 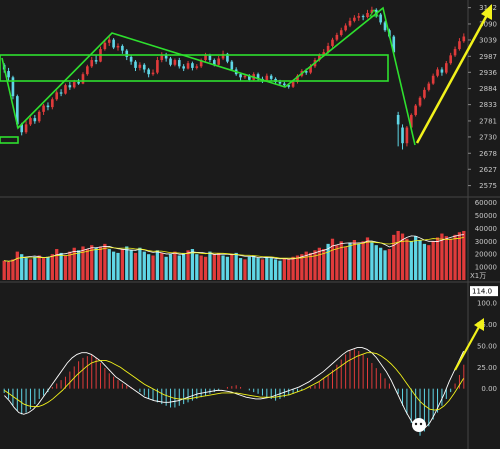 What do you see at coordinates (488, 57) in the screenshot?
I see `price-tick-label: 2987` at bounding box center [488, 57].